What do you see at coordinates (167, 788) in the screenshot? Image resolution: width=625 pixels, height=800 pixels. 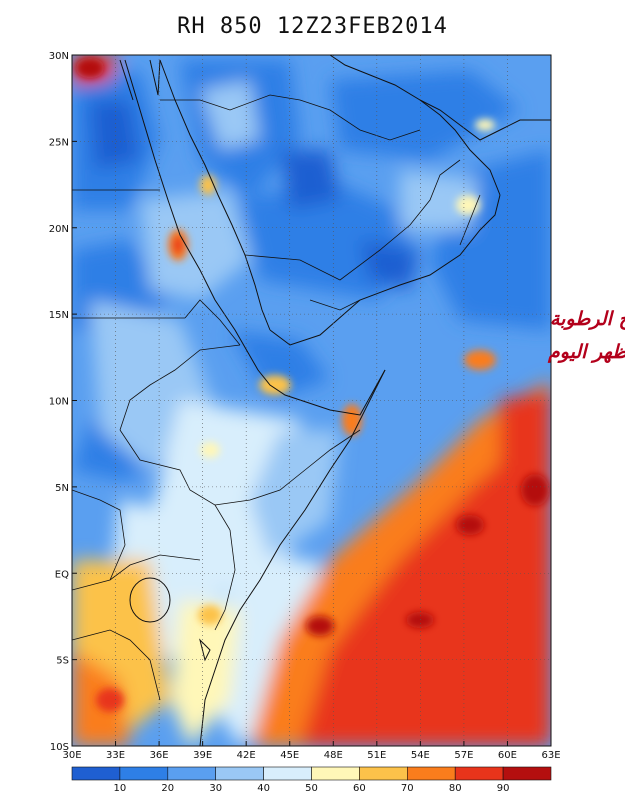 I see `colorbar-label: 20` at bounding box center [167, 788].